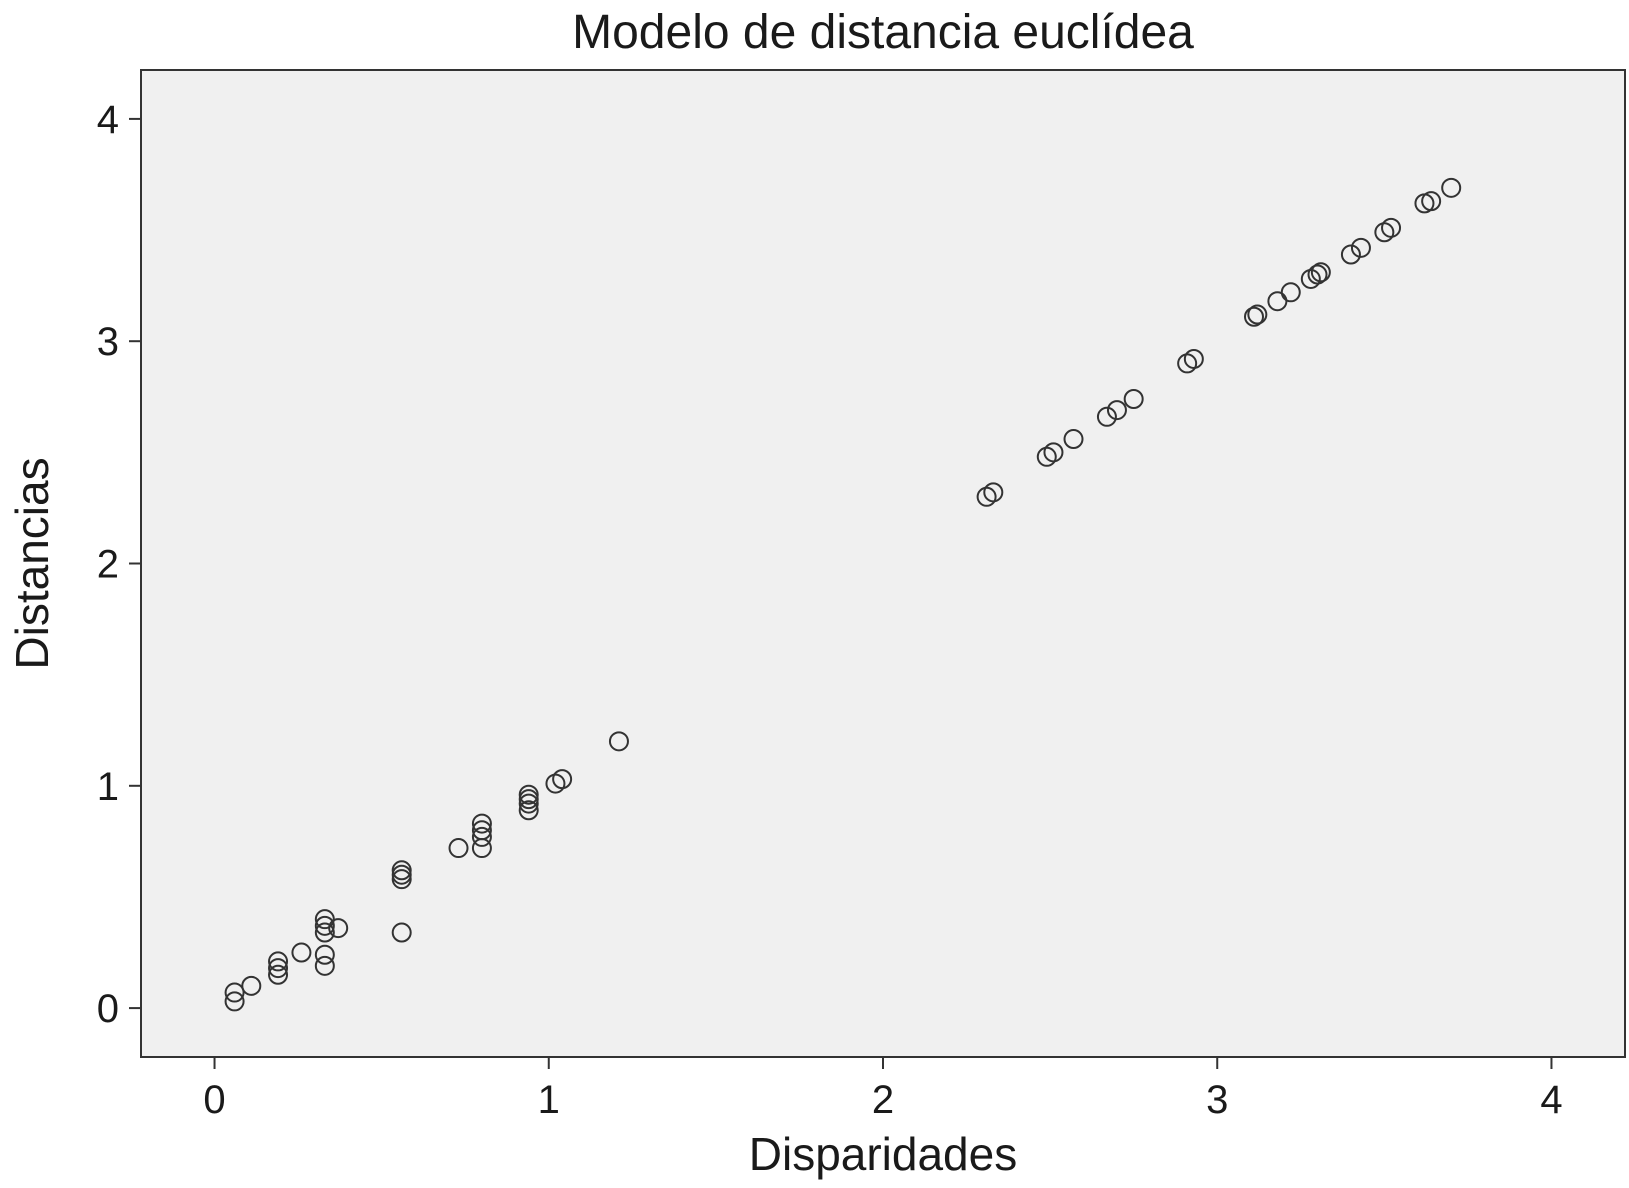  I want to click on x-tick-label: 0, so click(214, 1100).